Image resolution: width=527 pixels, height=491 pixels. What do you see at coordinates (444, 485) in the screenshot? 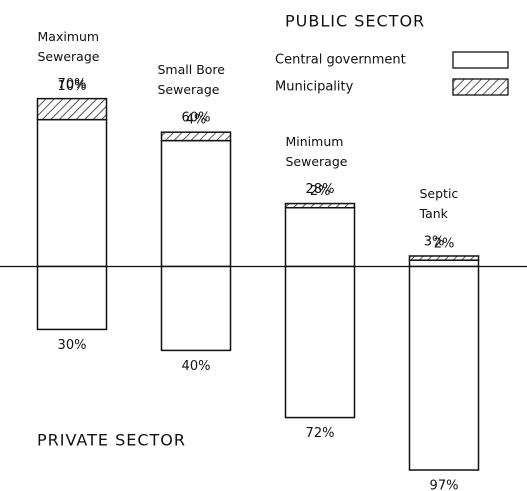
I see `value-label: 97%` at bounding box center [444, 485].